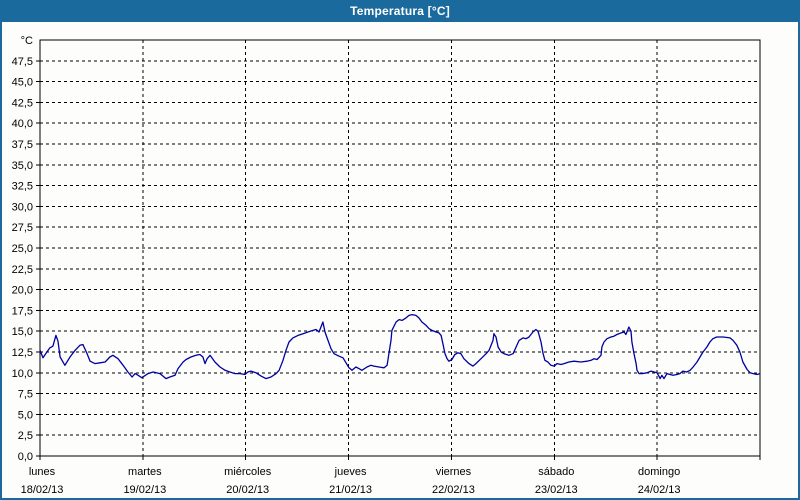  I want to click on window-title: Temperatura [°C], so click(400, 11).